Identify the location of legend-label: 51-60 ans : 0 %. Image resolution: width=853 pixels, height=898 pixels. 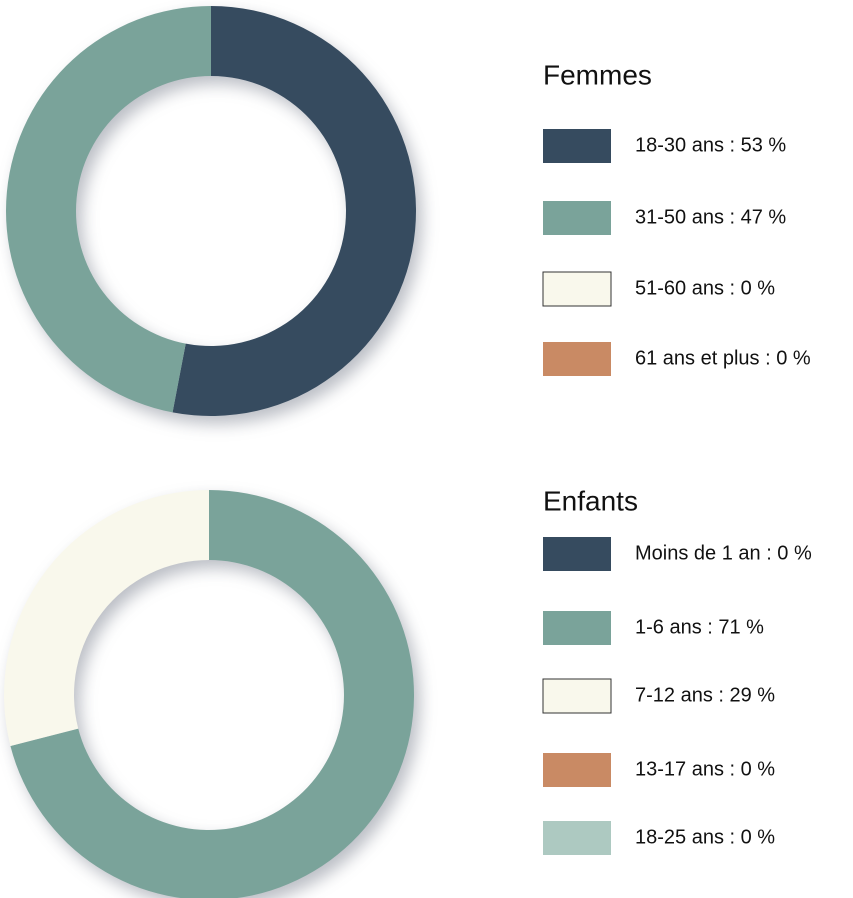
(705, 288).